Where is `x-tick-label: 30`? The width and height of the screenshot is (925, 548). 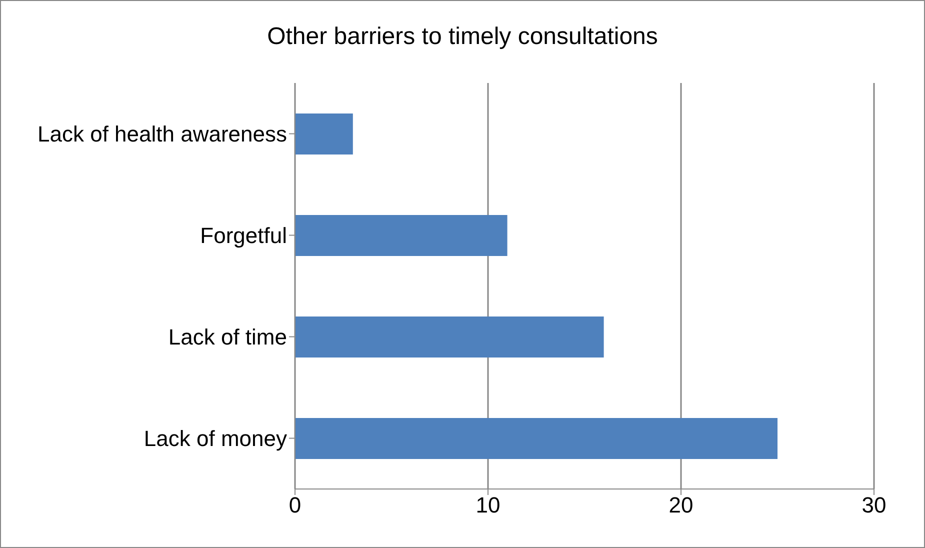
x-tick-label: 30 is located at coordinates (874, 505).